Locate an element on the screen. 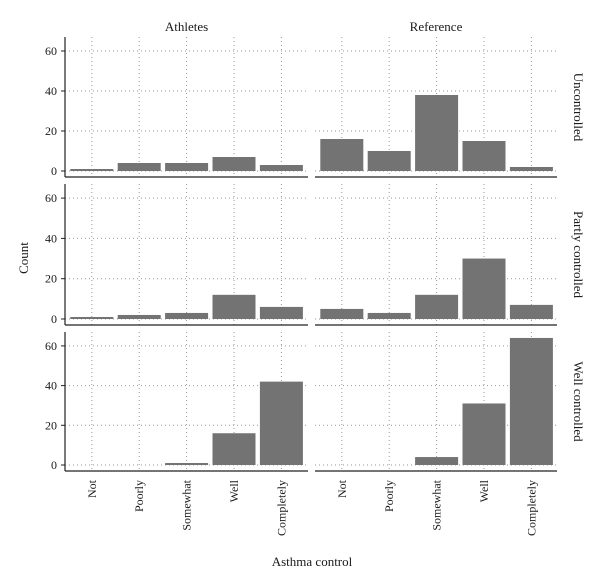  row-label-well-controlled: Well controlled is located at coordinates (578, 401).